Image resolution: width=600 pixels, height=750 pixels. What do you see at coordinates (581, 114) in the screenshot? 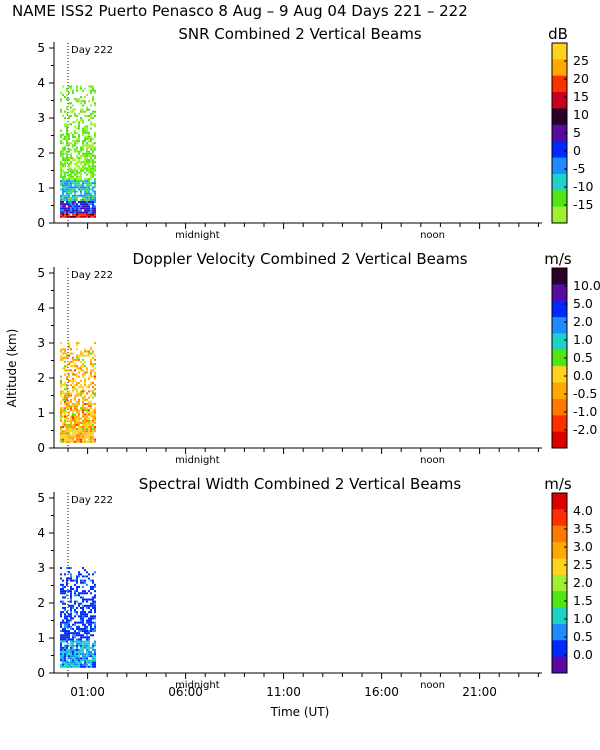
I see `colorbar-label: 10` at bounding box center [581, 114].